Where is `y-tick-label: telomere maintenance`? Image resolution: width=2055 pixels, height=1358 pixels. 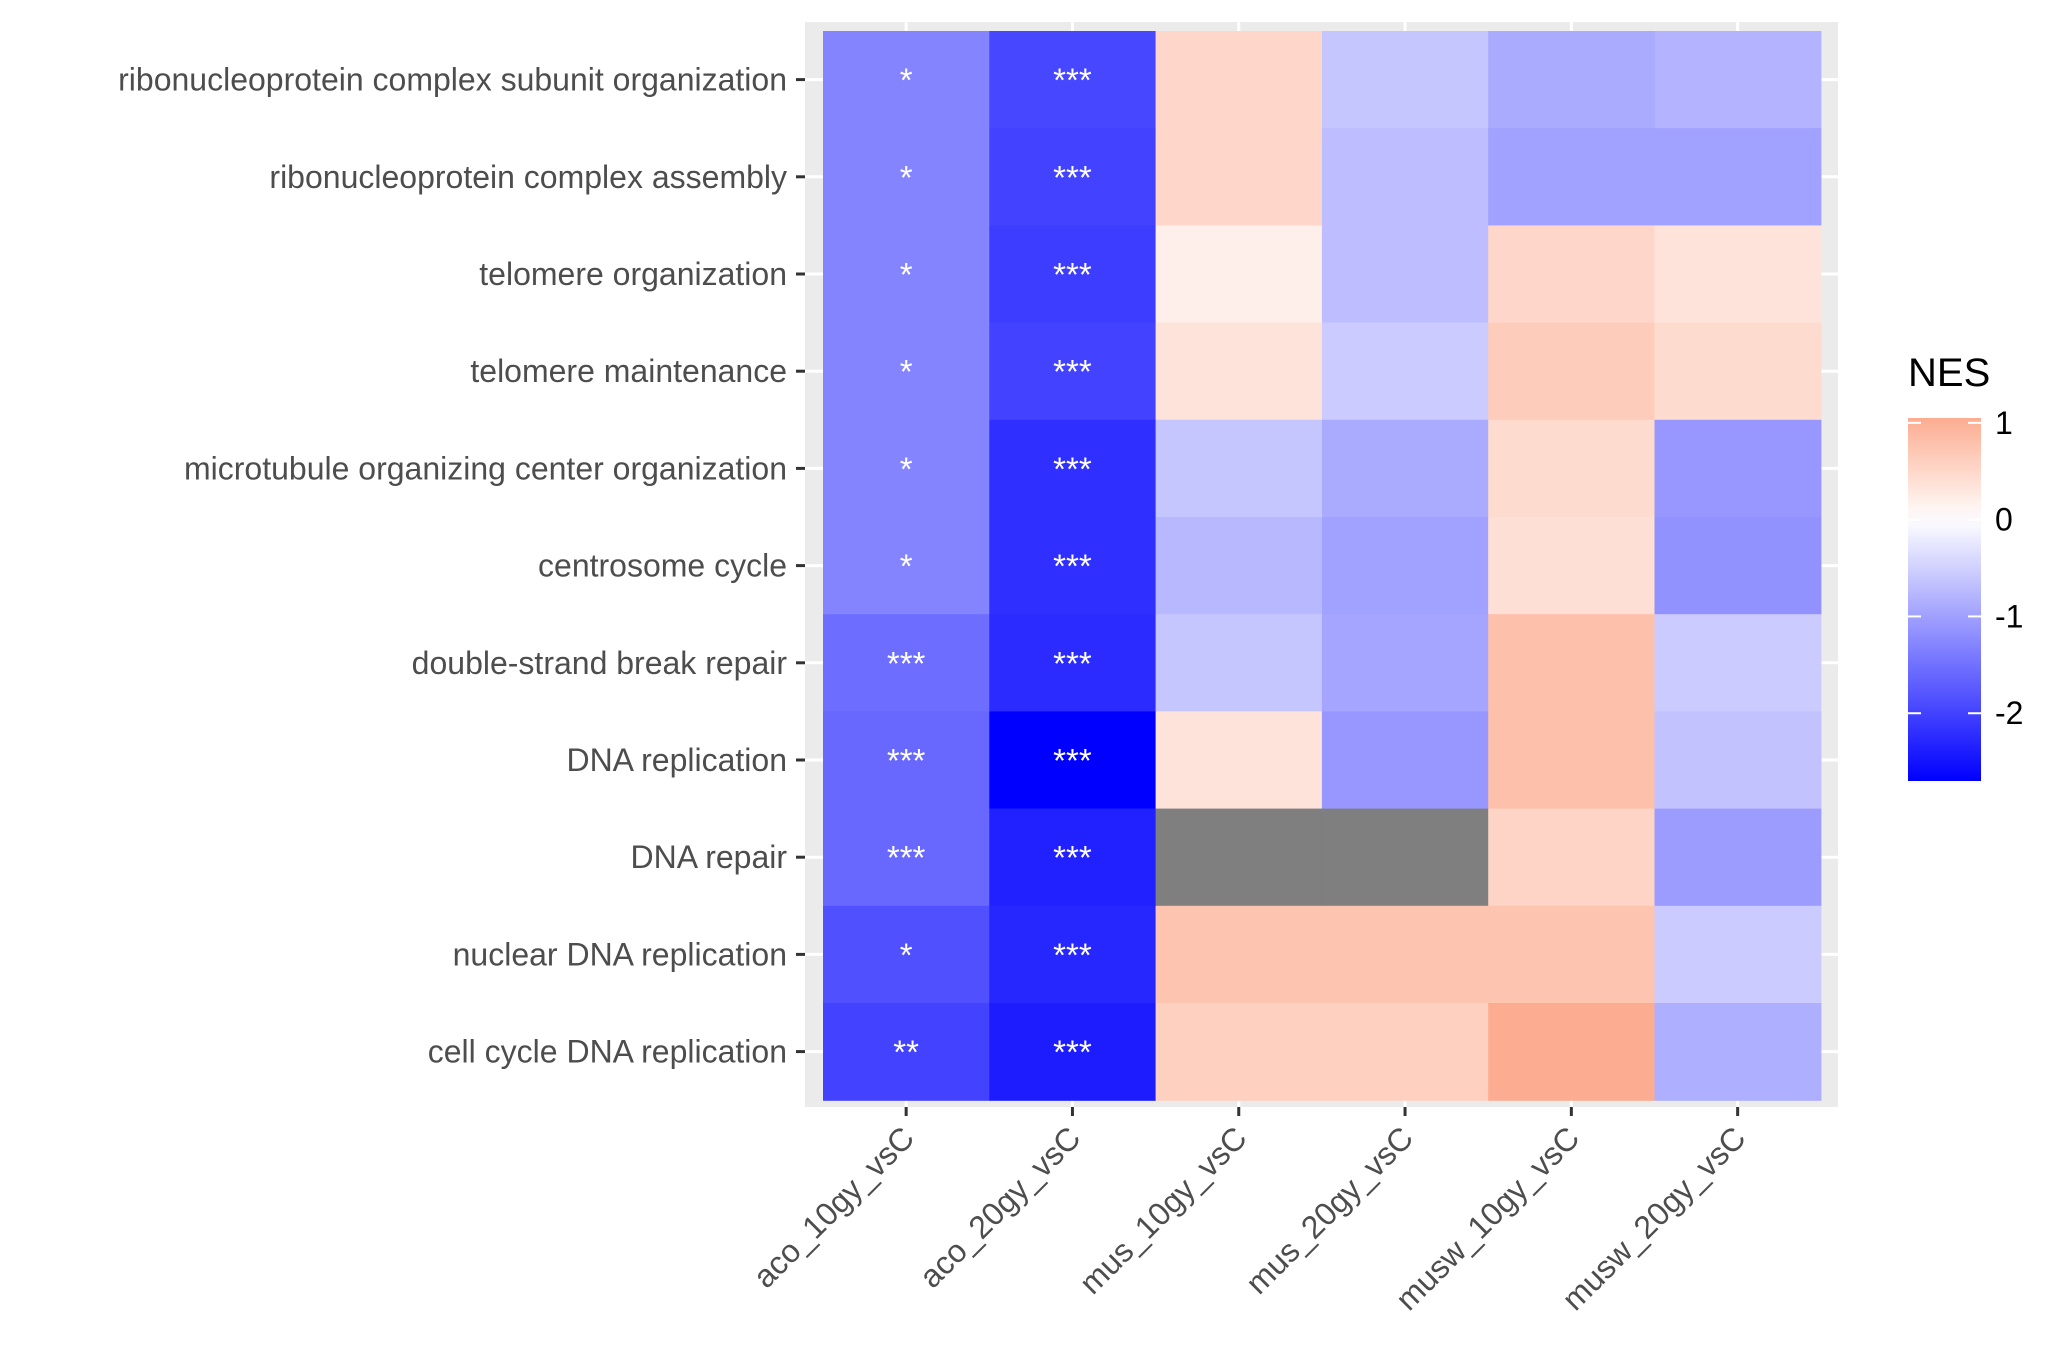 y-tick-label: telomere maintenance is located at coordinates (628, 371).